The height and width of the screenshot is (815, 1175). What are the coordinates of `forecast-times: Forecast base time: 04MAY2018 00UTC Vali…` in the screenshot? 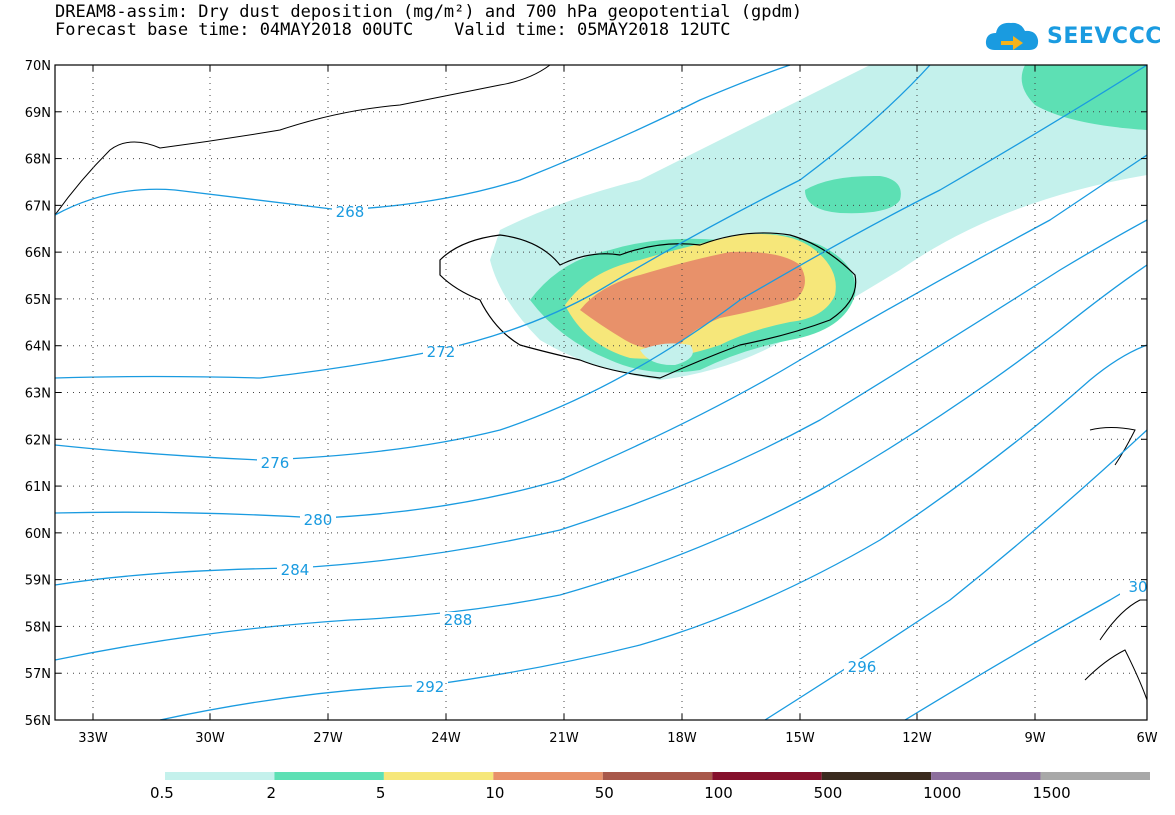 It's located at (393, 30).